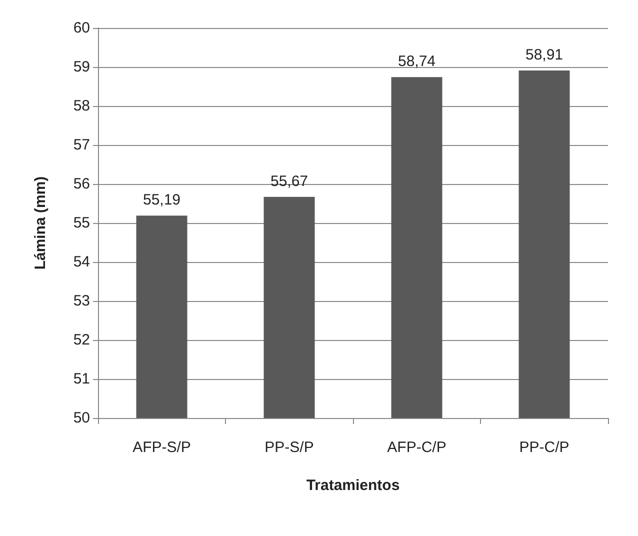 Image resolution: width=638 pixels, height=536 pixels. I want to click on x-tick-label: AFP-S/P, so click(161, 447).